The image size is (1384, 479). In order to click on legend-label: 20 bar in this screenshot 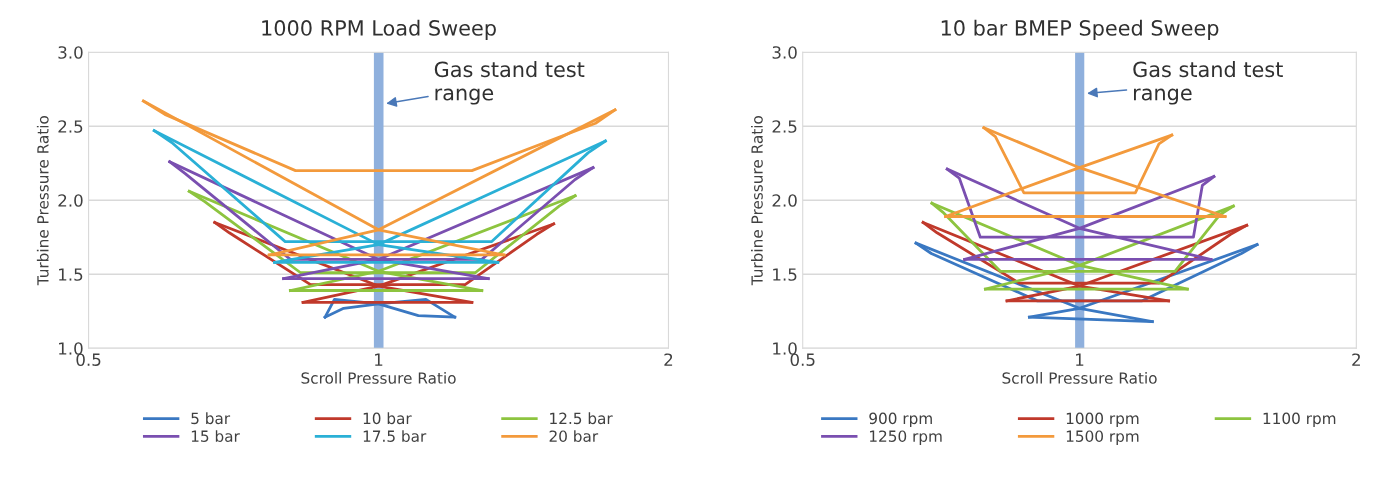, I will do `click(574, 436)`.